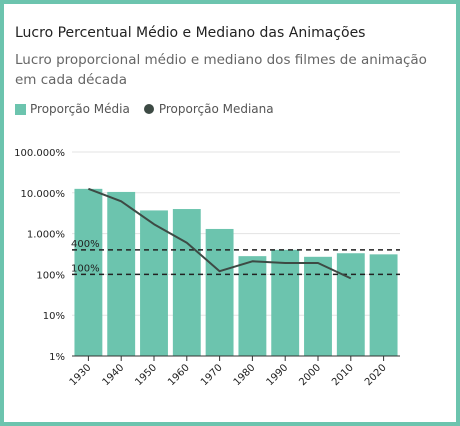 The height and width of the screenshot is (426, 460). I want to click on legend: Proporção Média Proporção Mediana, so click(151, 109).